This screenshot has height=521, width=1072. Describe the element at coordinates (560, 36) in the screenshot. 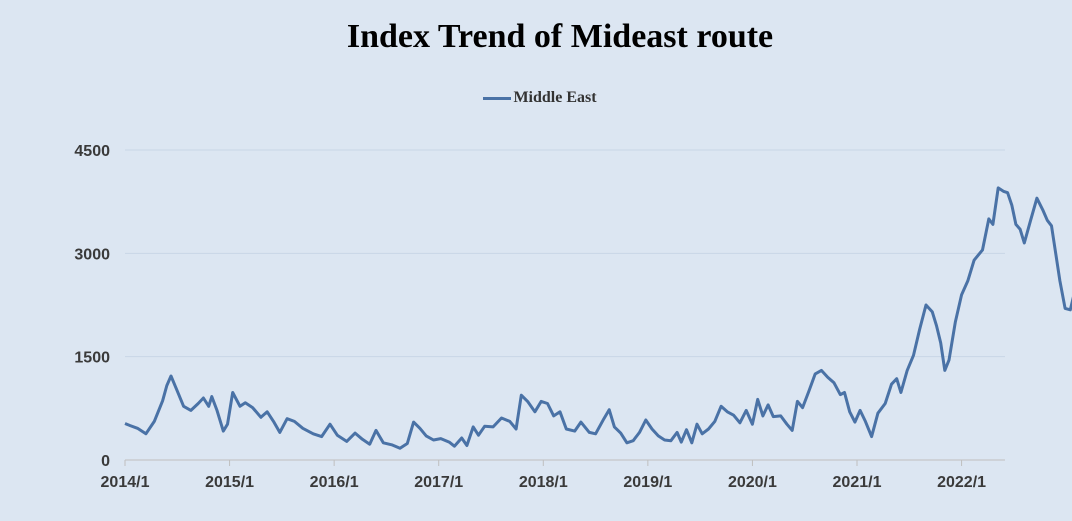

I see `chart-title: Index Trend of Mideast route` at that location.